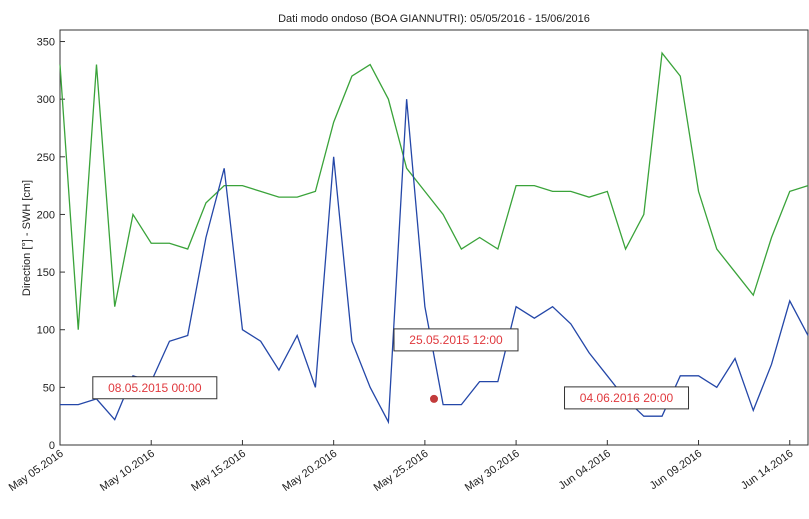 This screenshot has width=809, height=519. What do you see at coordinates (46, 215) in the screenshot?
I see `y-tick-label: 200` at bounding box center [46, 215].